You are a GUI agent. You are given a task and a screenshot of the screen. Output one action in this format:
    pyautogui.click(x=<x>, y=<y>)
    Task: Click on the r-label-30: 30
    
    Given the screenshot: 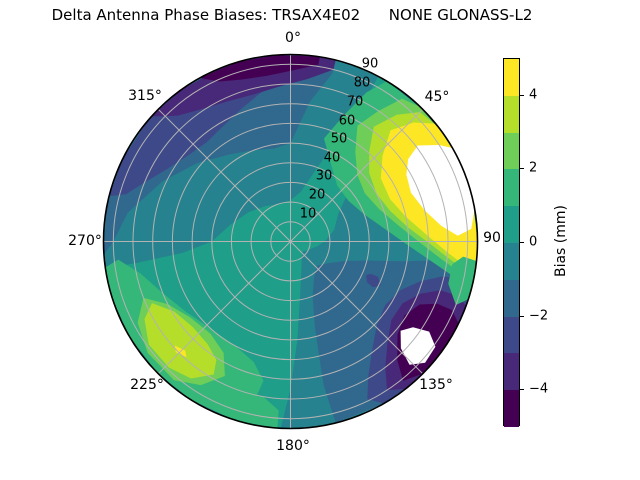 What is the action you would take?
    pyautogui.click(x=324, y=176)
    